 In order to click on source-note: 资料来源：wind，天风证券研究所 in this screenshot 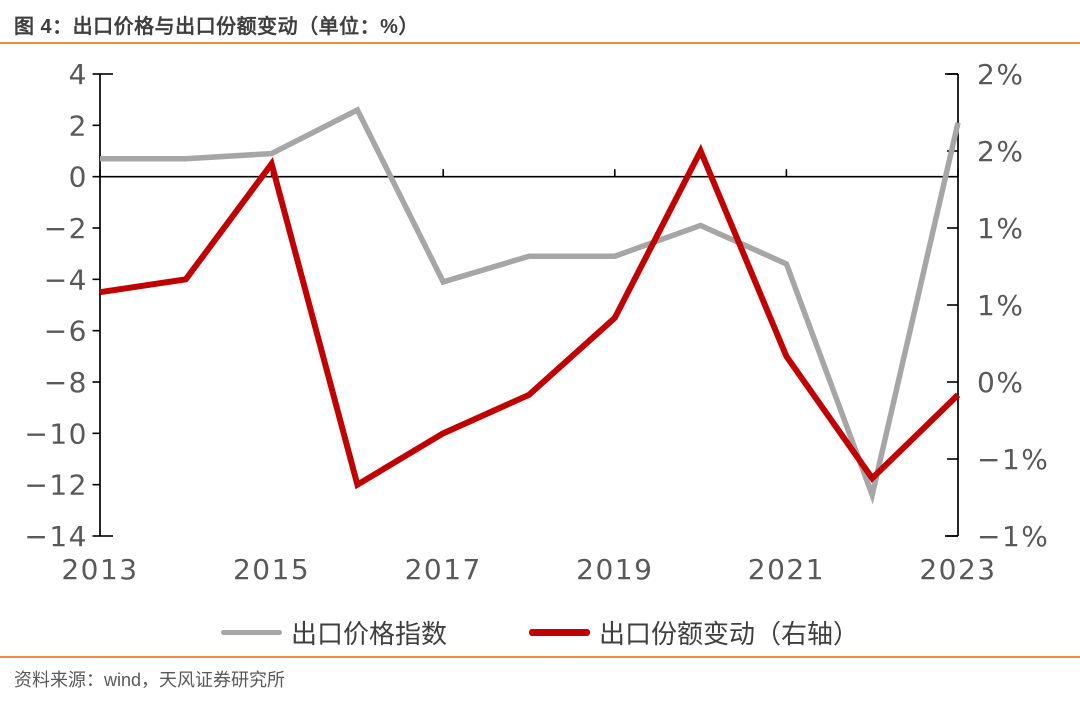, I will do `click(150, 680)`.